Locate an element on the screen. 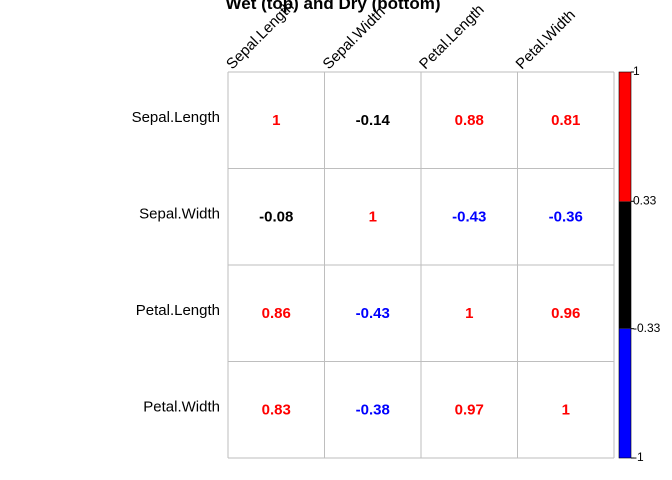 This screenshot has height=480, width=672. cell-value: 0.81 is located at coordinates (565, 120).